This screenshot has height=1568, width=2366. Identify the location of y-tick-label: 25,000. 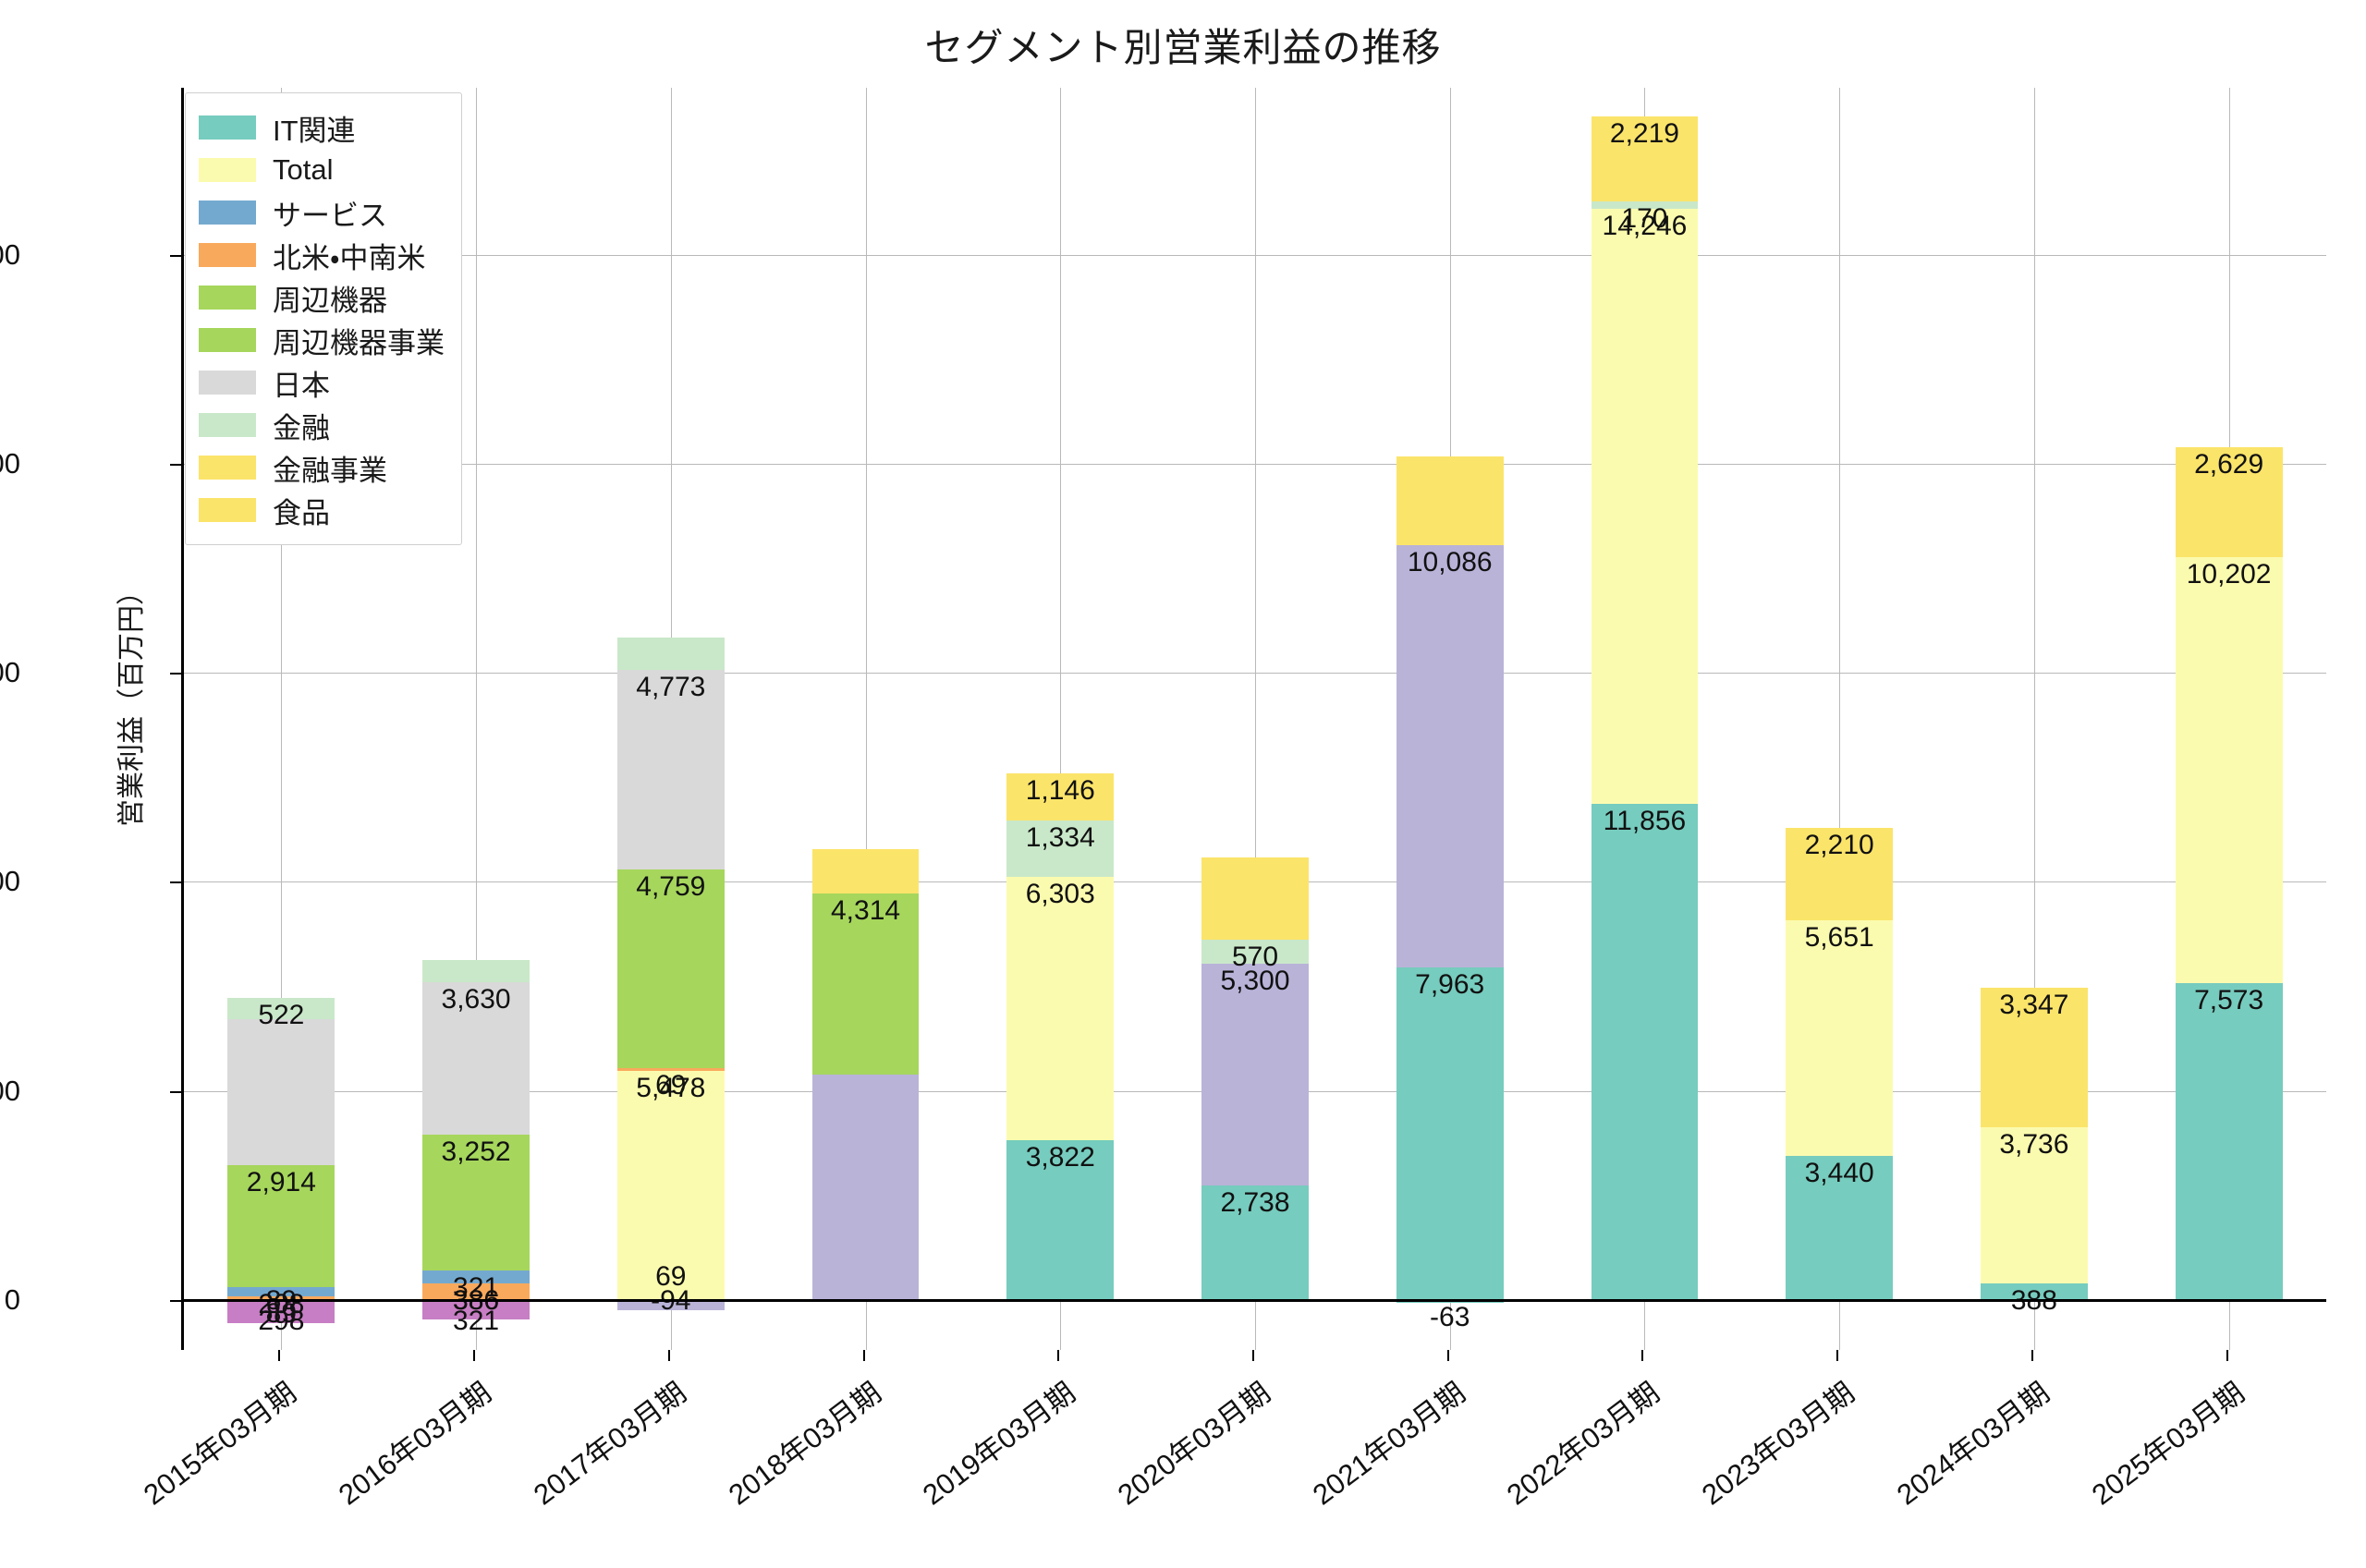
(10, 254).